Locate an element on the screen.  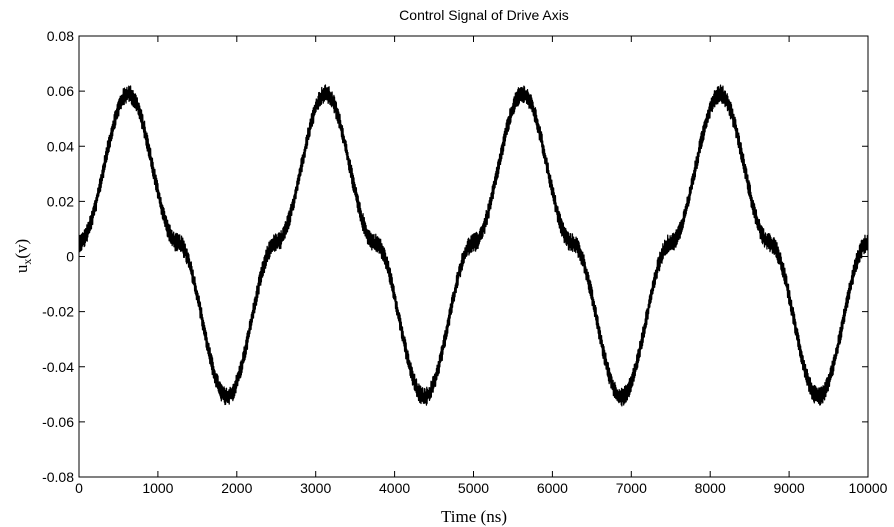
y-tick-label: -0.08 is located at coordinates (58, 477).